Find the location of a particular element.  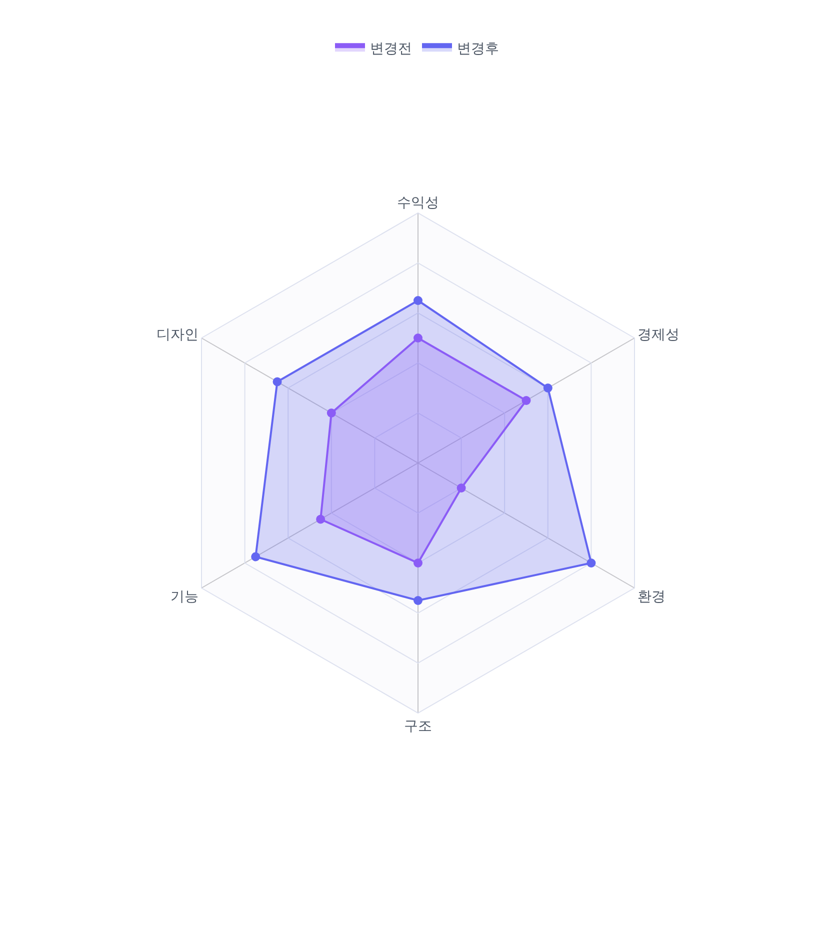

legend-label: 변경전 is located at coordinates (391, 49).